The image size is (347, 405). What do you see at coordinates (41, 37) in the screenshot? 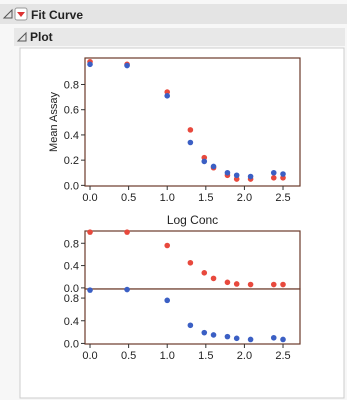
I see `section-title: Plot` at bounding box center [41, 37].